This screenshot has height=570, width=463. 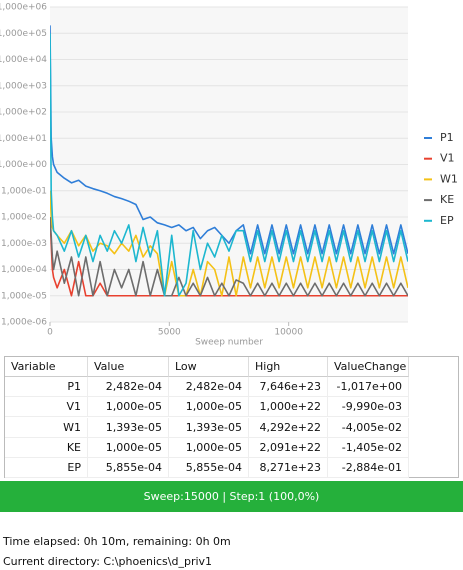 I want to click on x-tick-label: 0, so click(x=50, y=333).